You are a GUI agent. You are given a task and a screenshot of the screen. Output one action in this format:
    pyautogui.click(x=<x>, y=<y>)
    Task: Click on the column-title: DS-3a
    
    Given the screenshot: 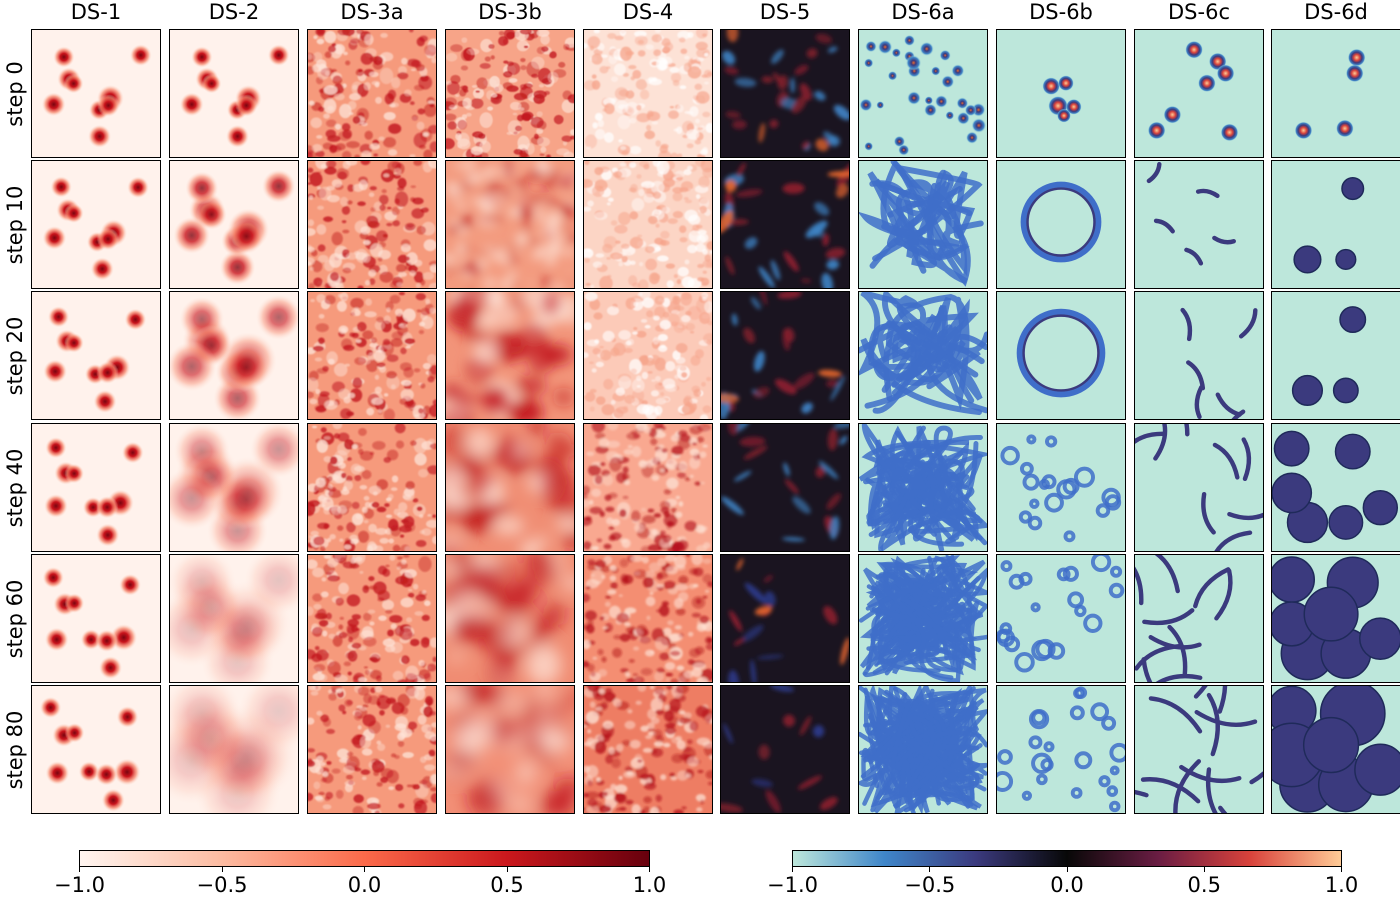 What is the action you would take?
    pyautogui.click(x=372, y=12)
    